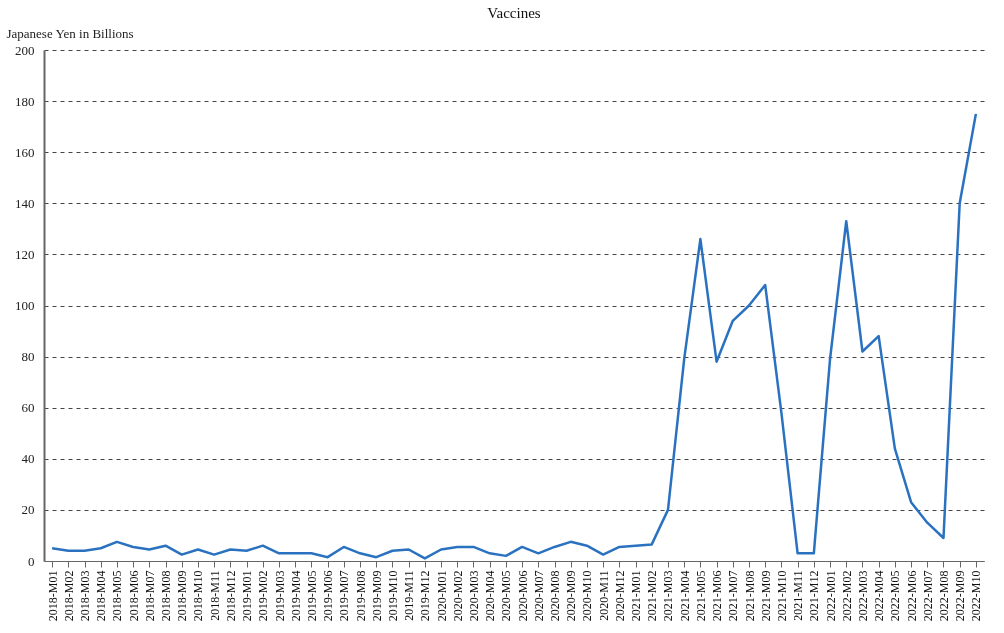 The image size is (1004, 633). I want to click on x-tick-label: 2018-M02, so click(68, 596).